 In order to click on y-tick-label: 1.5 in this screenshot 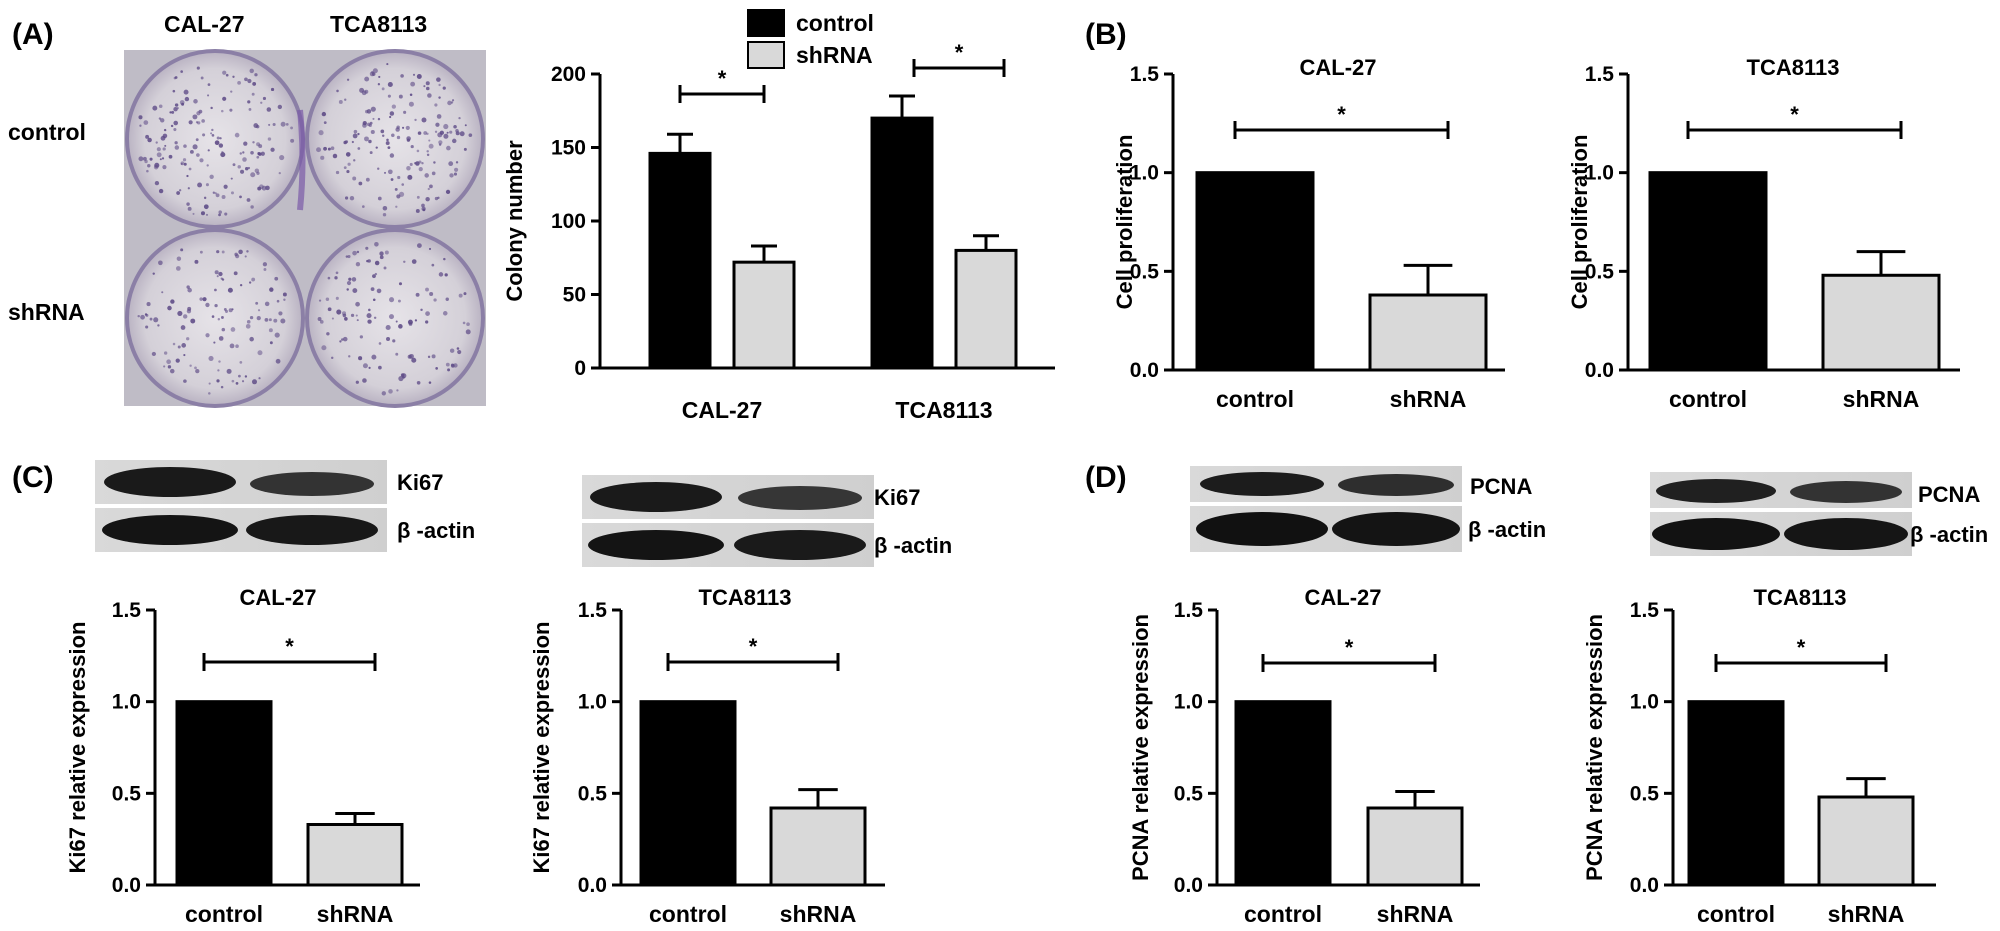, I will do `click(1645, 610)`.